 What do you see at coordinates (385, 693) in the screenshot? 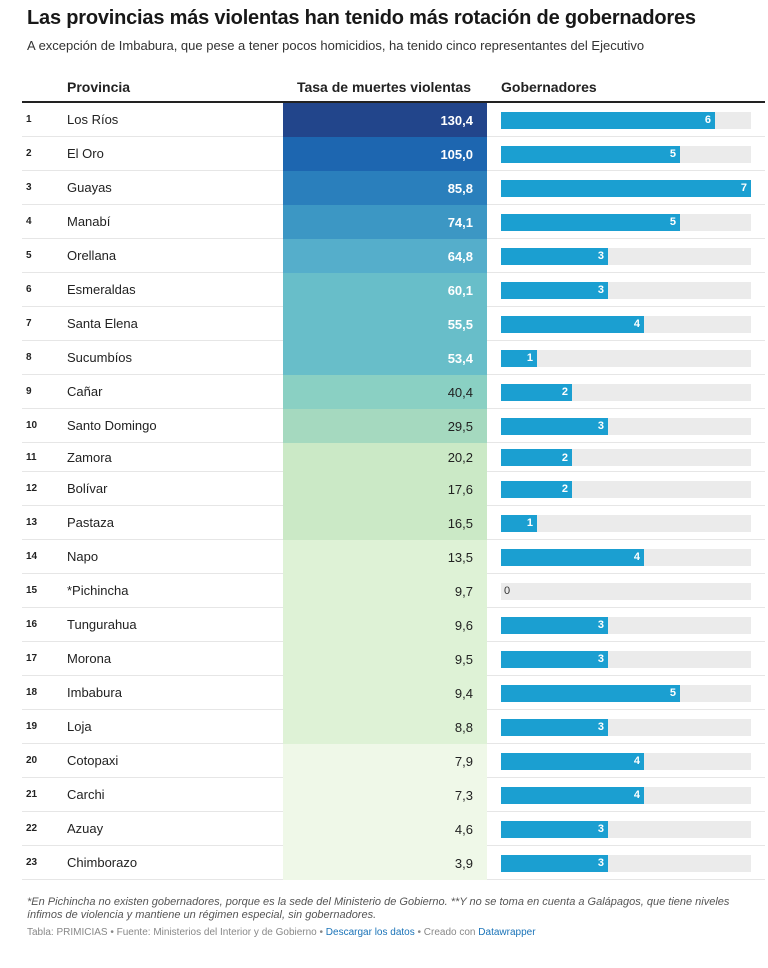
I see `rate-cell: 9,4` at bounding box center [385, 693].